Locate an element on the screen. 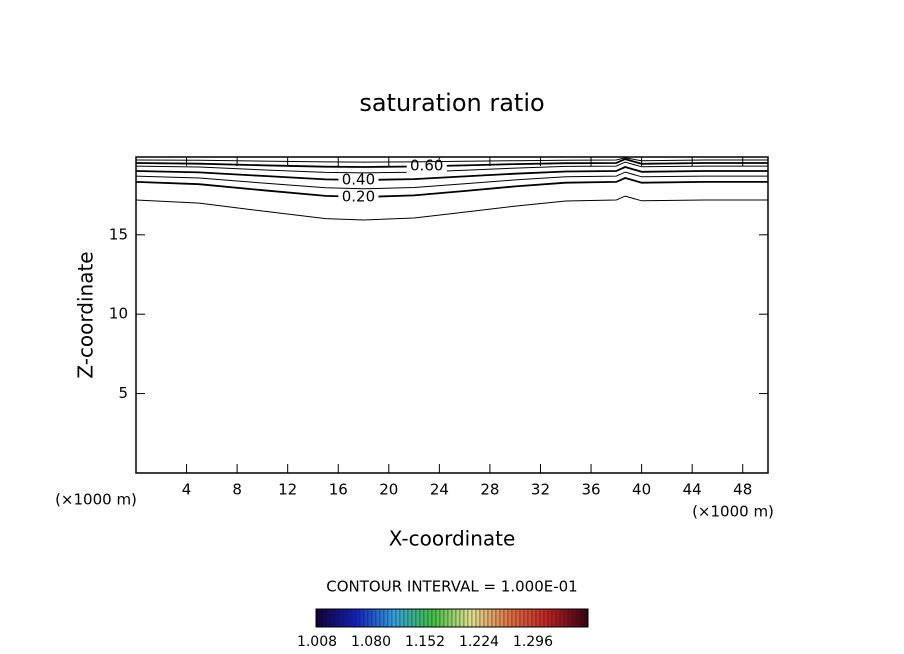  contour-label: 0.20 is located at coordinates (358, 196).